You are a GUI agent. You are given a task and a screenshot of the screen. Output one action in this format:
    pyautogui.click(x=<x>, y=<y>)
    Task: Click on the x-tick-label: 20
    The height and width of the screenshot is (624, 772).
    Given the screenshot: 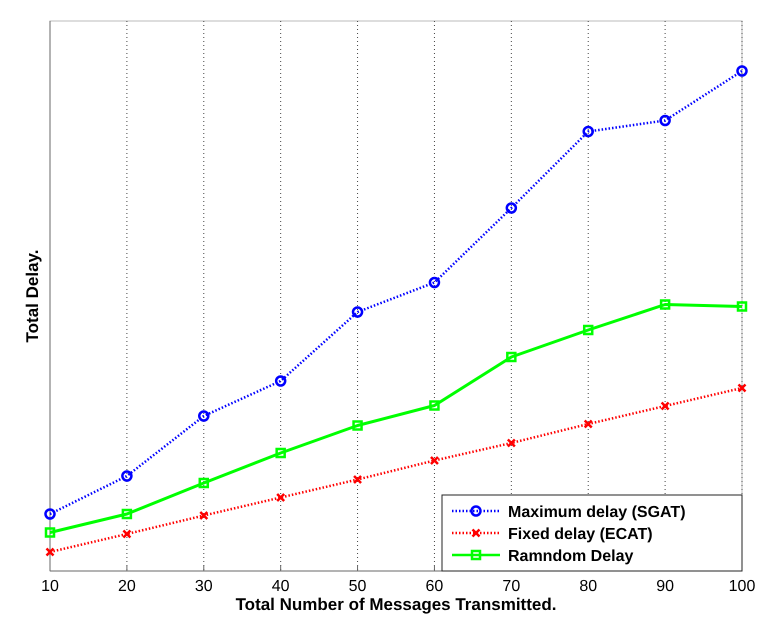 What is the action you would take?
    pyautogui.click(x=127, y=586)
    